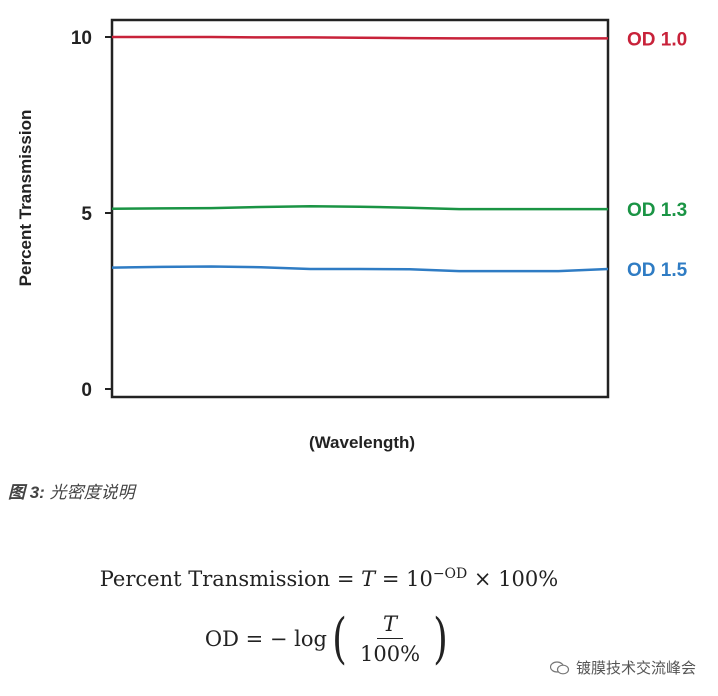 The height and width of the screenshot is (696, 718). I want to click on series-label-2: OD 1.5, so click(657, 270).